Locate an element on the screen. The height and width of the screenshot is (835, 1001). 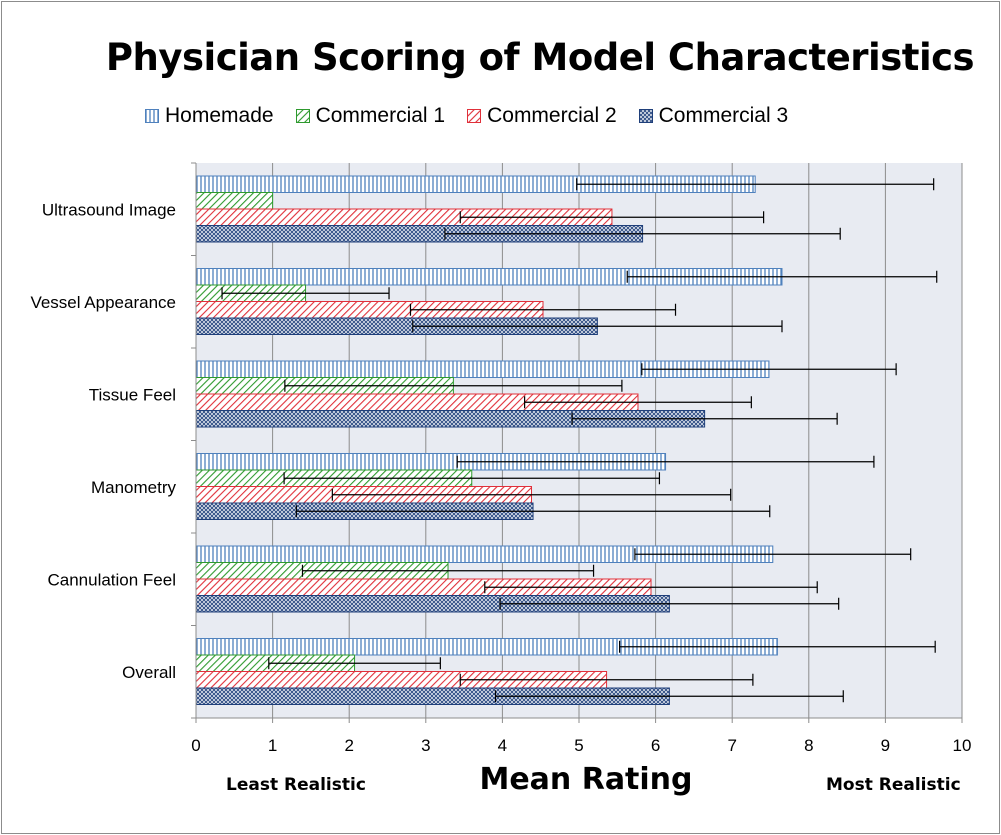
category-label-cannulation-feel: Cannulation Feel is located at coordinates (111, 579).